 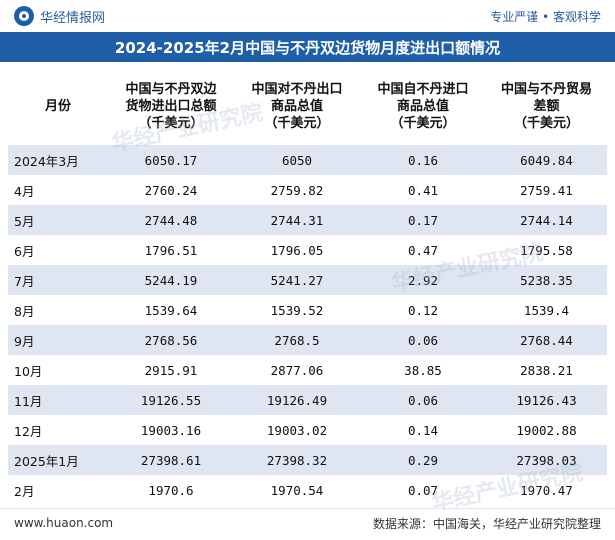 I want to click on value-cell: 6050, so click(x=297, y=160).